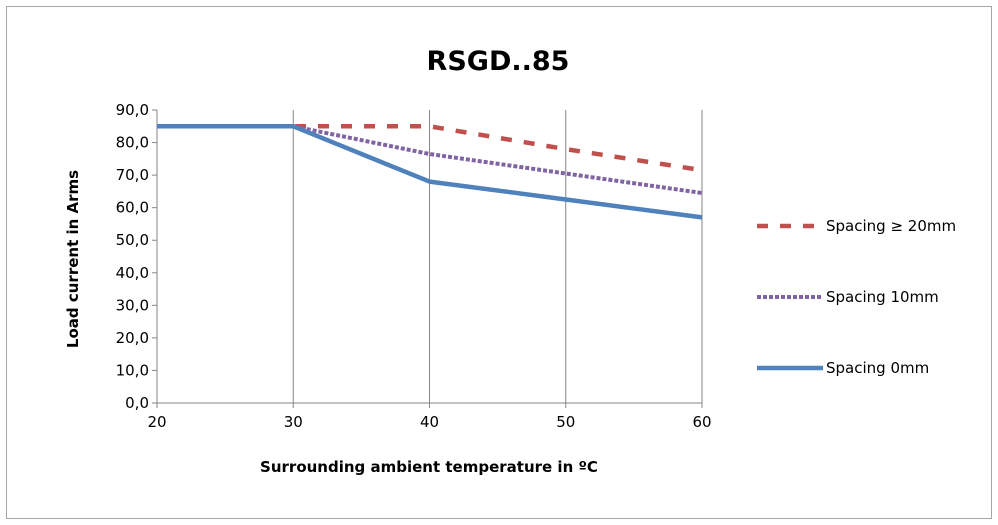 This screenshot has height=525, width=998. Describe the element at coordinates (891, 226) in the screenshot. I see `legend-label-0: Spacing ≥ 20mm` at that location.